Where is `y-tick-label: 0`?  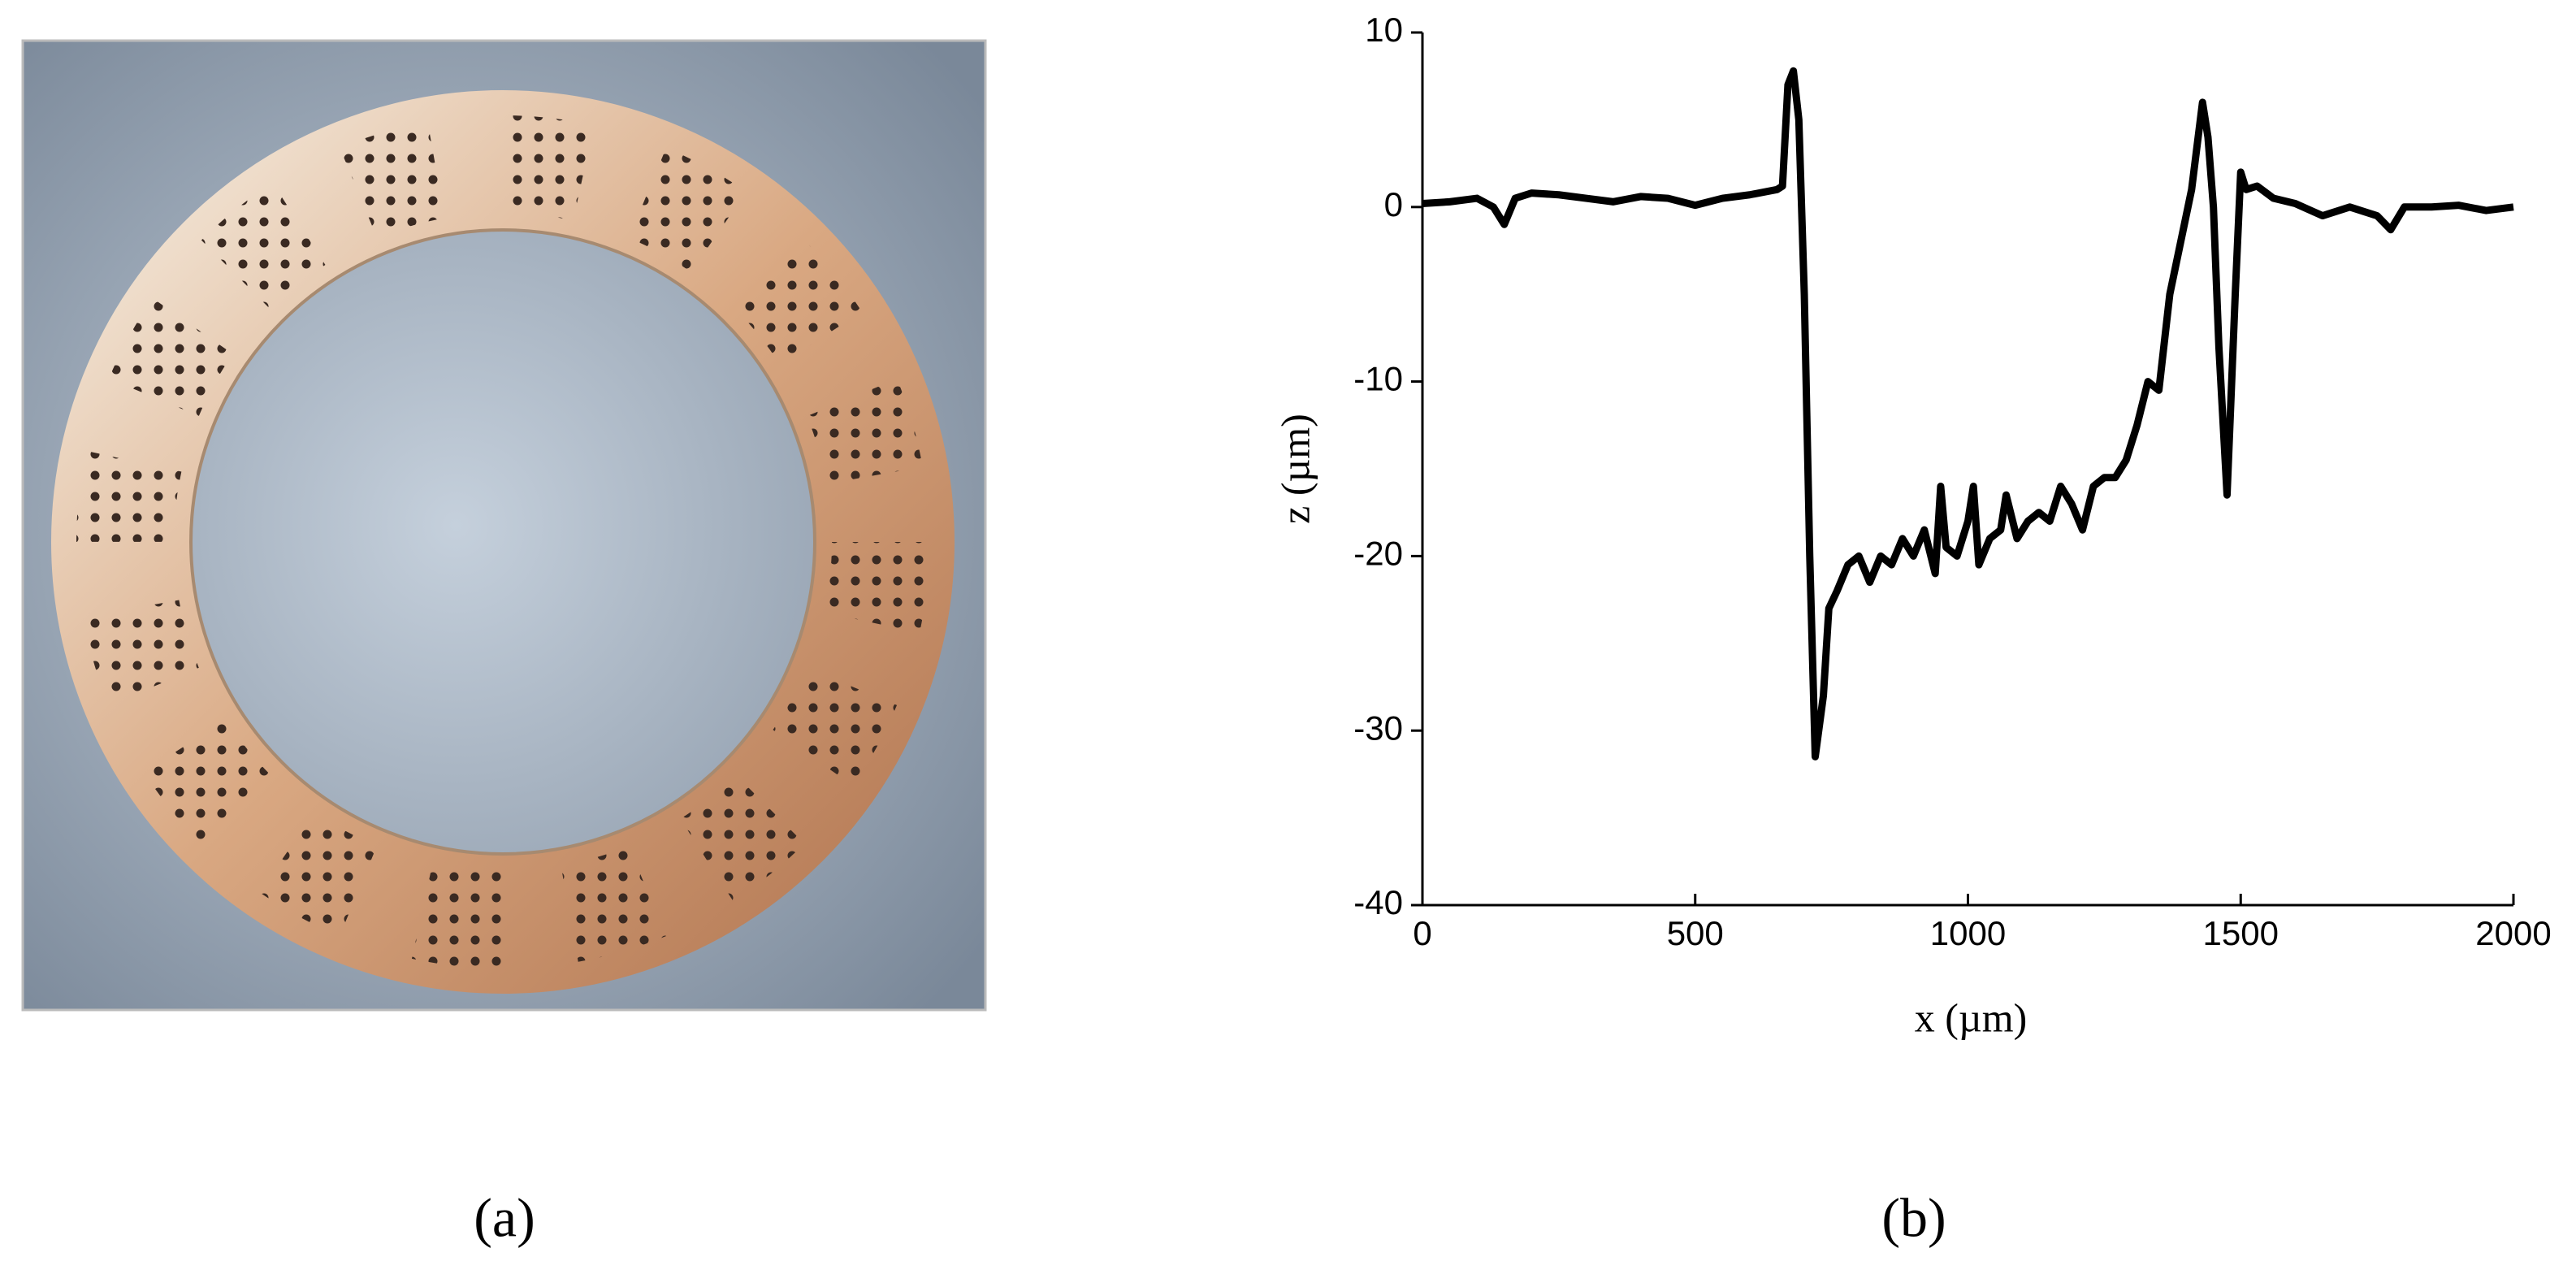 y-tick-label: 0 is located at coordinates (1393, 204).